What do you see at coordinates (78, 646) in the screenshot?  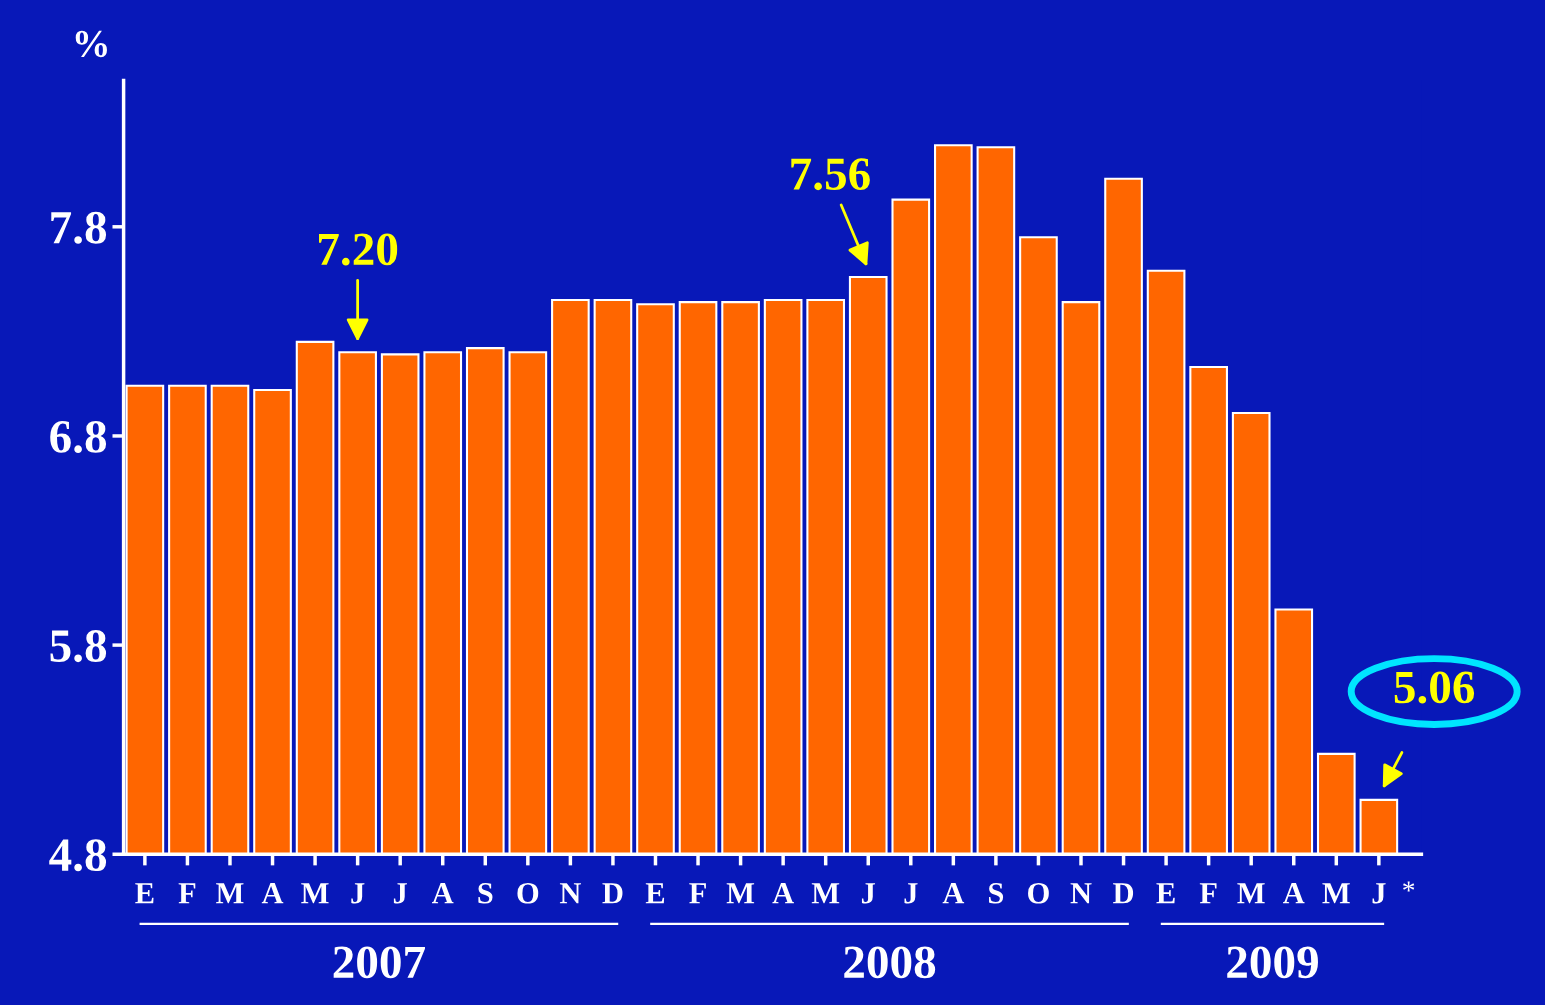 I see `y-tick-label: 5.8` at bounding box center [78, 646].